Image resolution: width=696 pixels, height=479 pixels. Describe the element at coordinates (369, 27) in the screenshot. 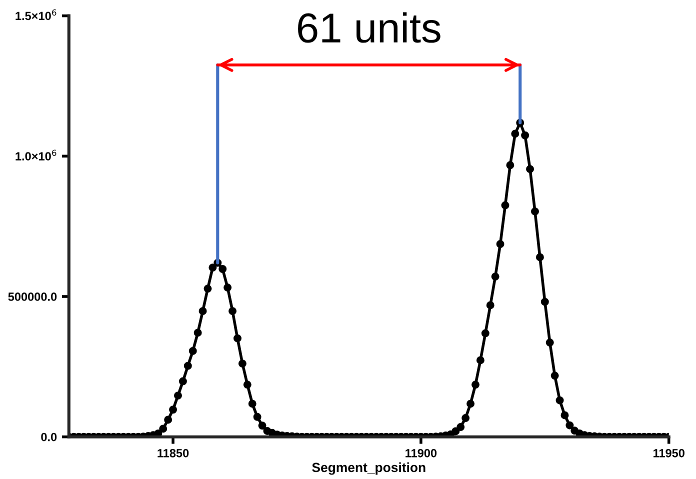

I see `annotation: 61 units` at that location.